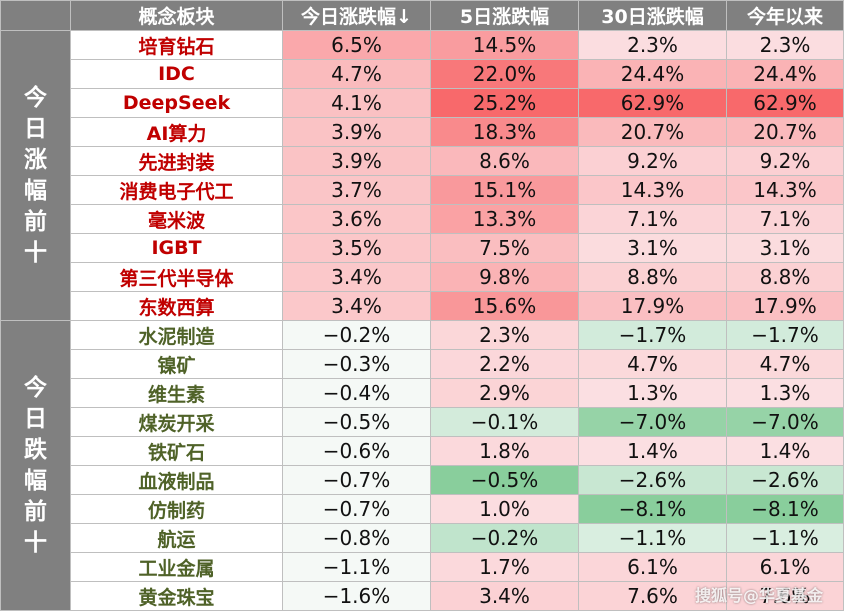 Image resolution: width=844 pixels, height=611 pixels. Describe the element at coordinates (652, 480) in the screenshot. I see `thirty-day-change-cell: −2.6%` at that location.